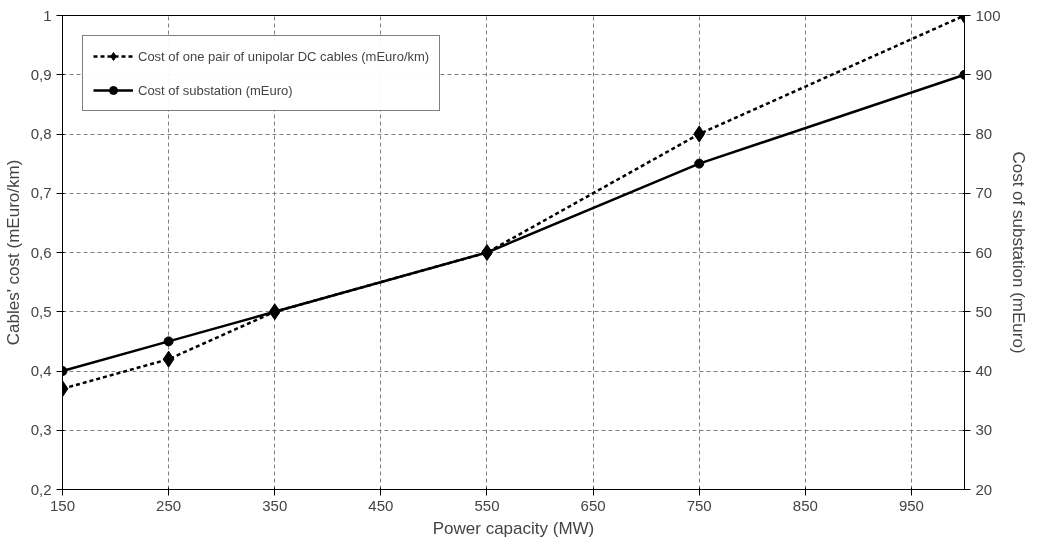  Describe the element at coordinates (984, 430) in the screenshot. I see `y2-tick-label: 30` at that location.